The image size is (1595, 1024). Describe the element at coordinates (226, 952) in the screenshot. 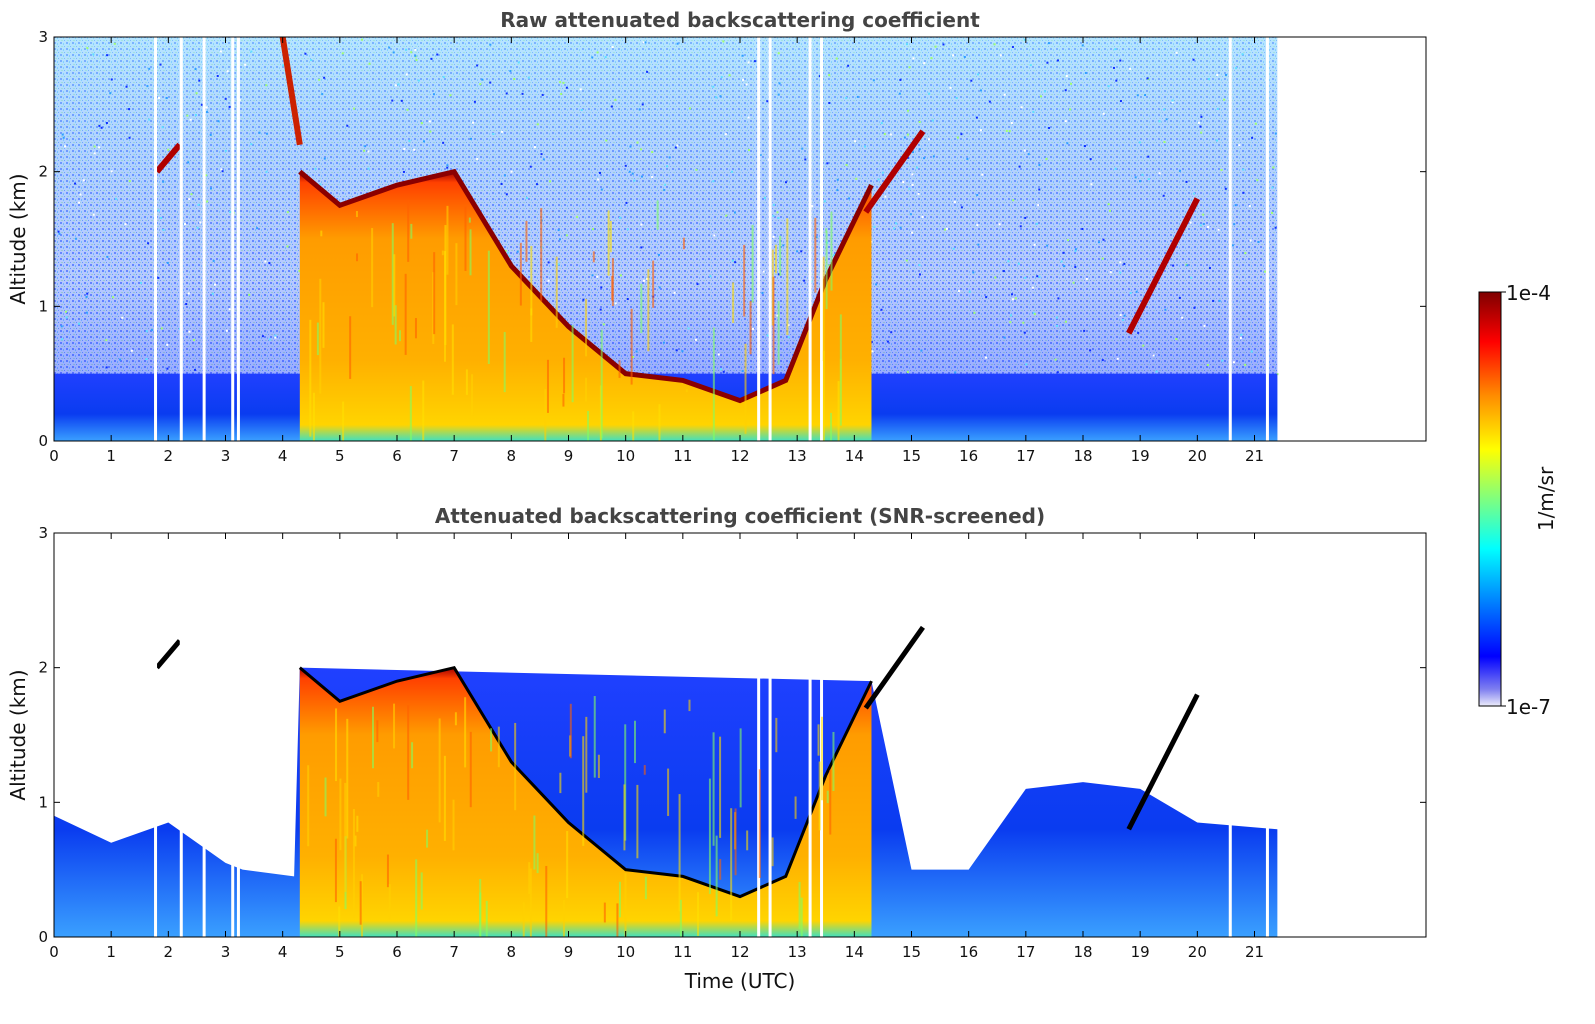

I see `x-tick-label: 3` at that location.